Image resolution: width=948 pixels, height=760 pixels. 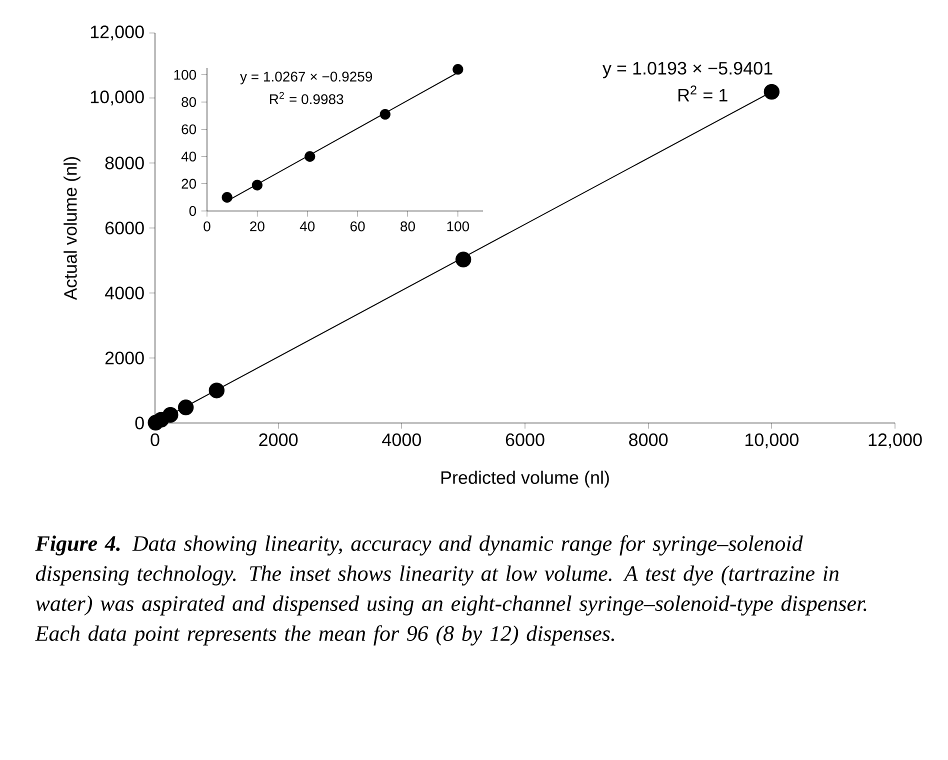 What do you see at coordinates (257, 226) in the screenshot?
I see `x-tick-label: 20` at bounding box center [257, 226].